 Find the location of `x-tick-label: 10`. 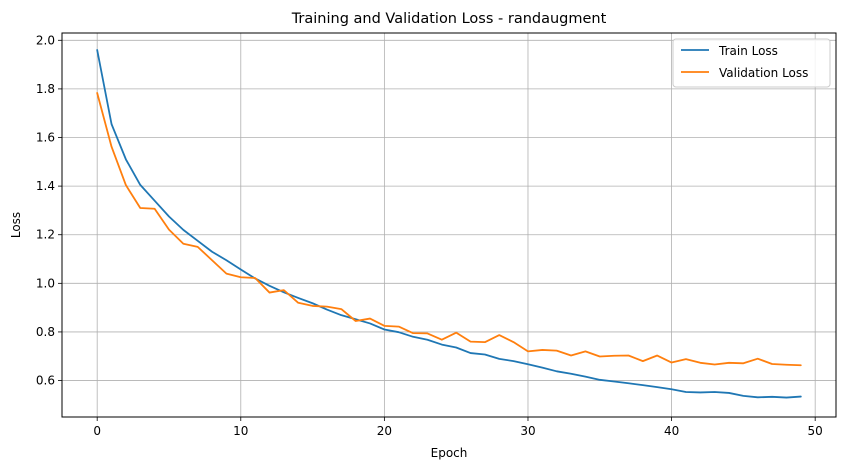

x-tick-label: 10 is located at coordinates (240, 431).